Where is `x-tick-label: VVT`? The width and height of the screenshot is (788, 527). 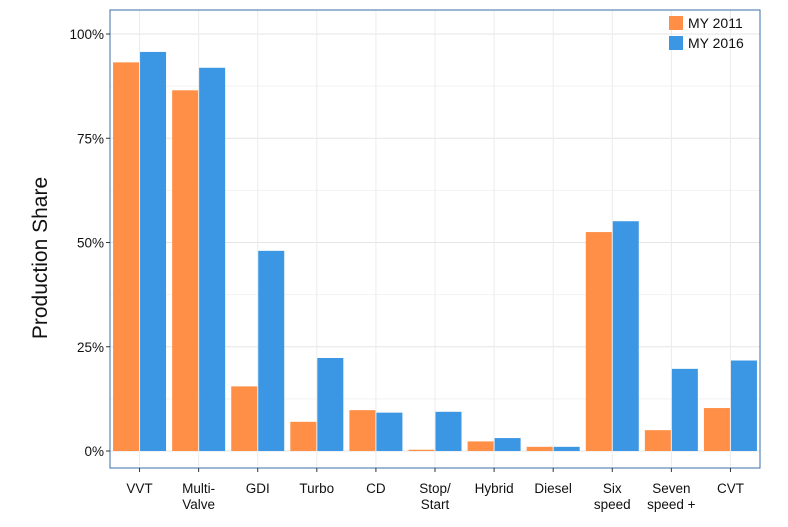 x-tick-label: VVT is located at coordinates (139, 488).